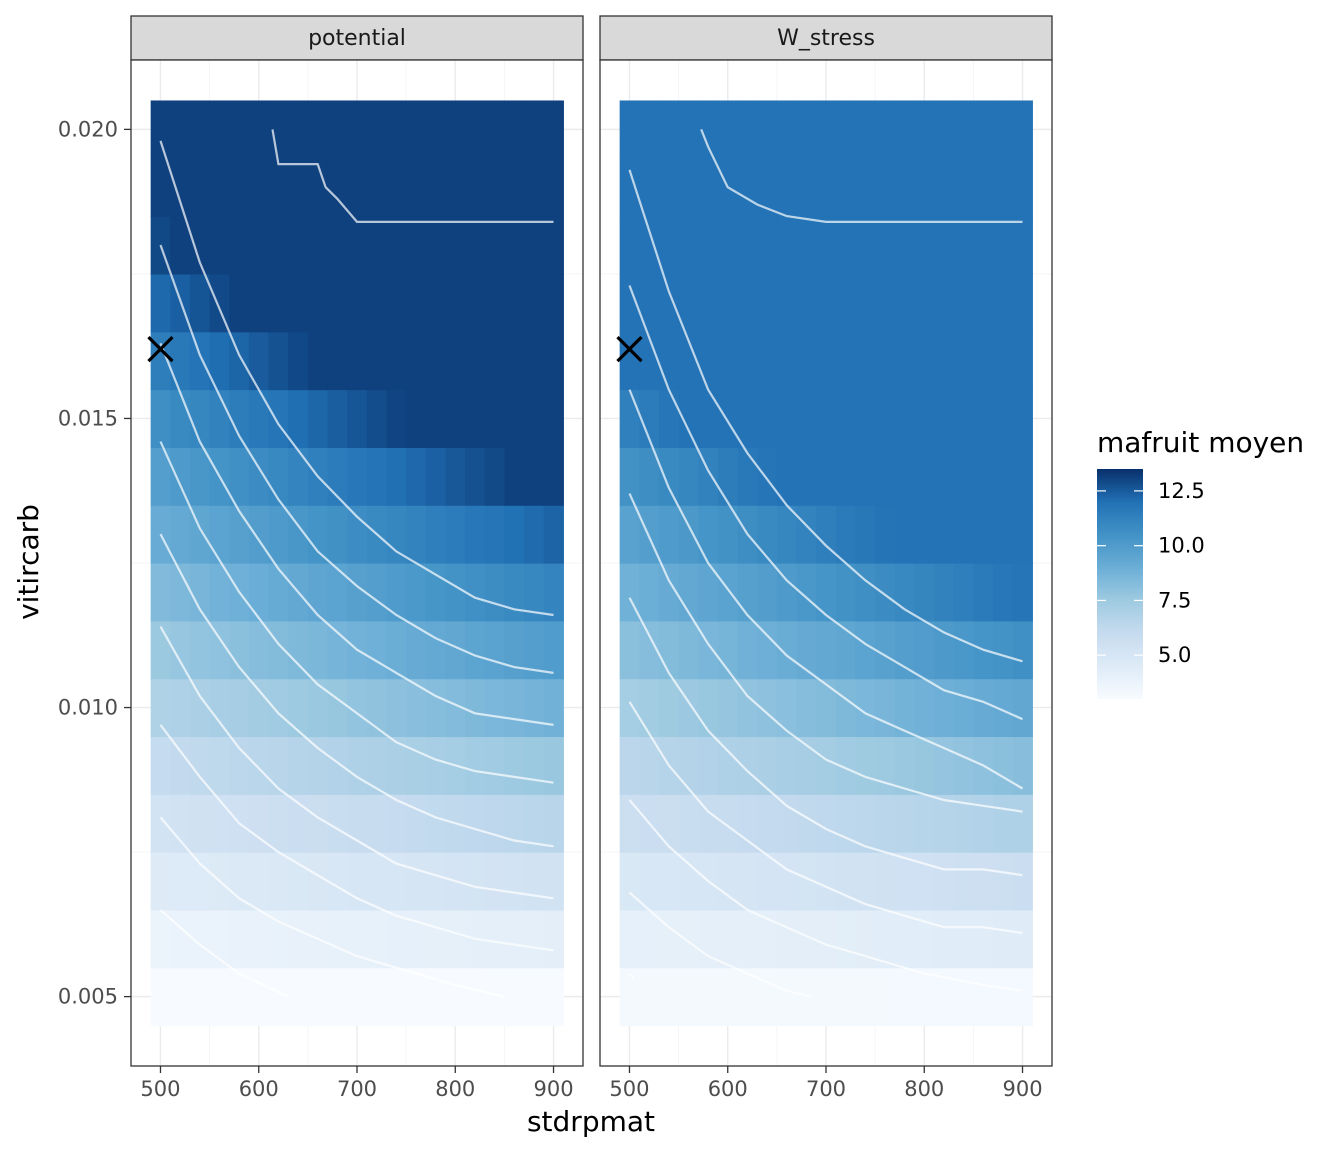  I want to click on contour-line, so click(412, 176).